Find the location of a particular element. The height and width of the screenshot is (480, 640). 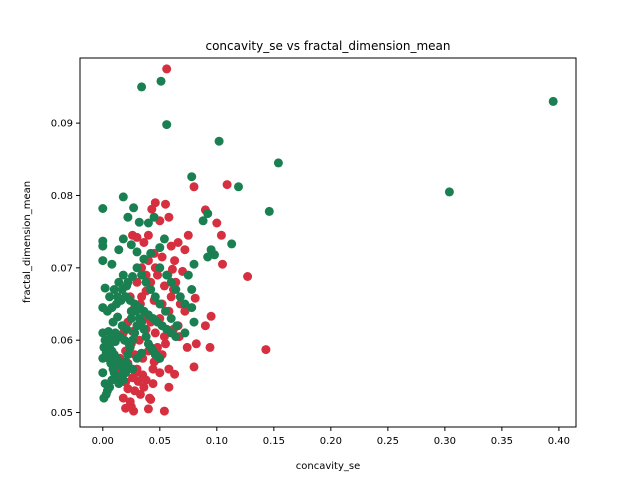

x-axis-label: concavity_se is located at coordinates (328, 466).